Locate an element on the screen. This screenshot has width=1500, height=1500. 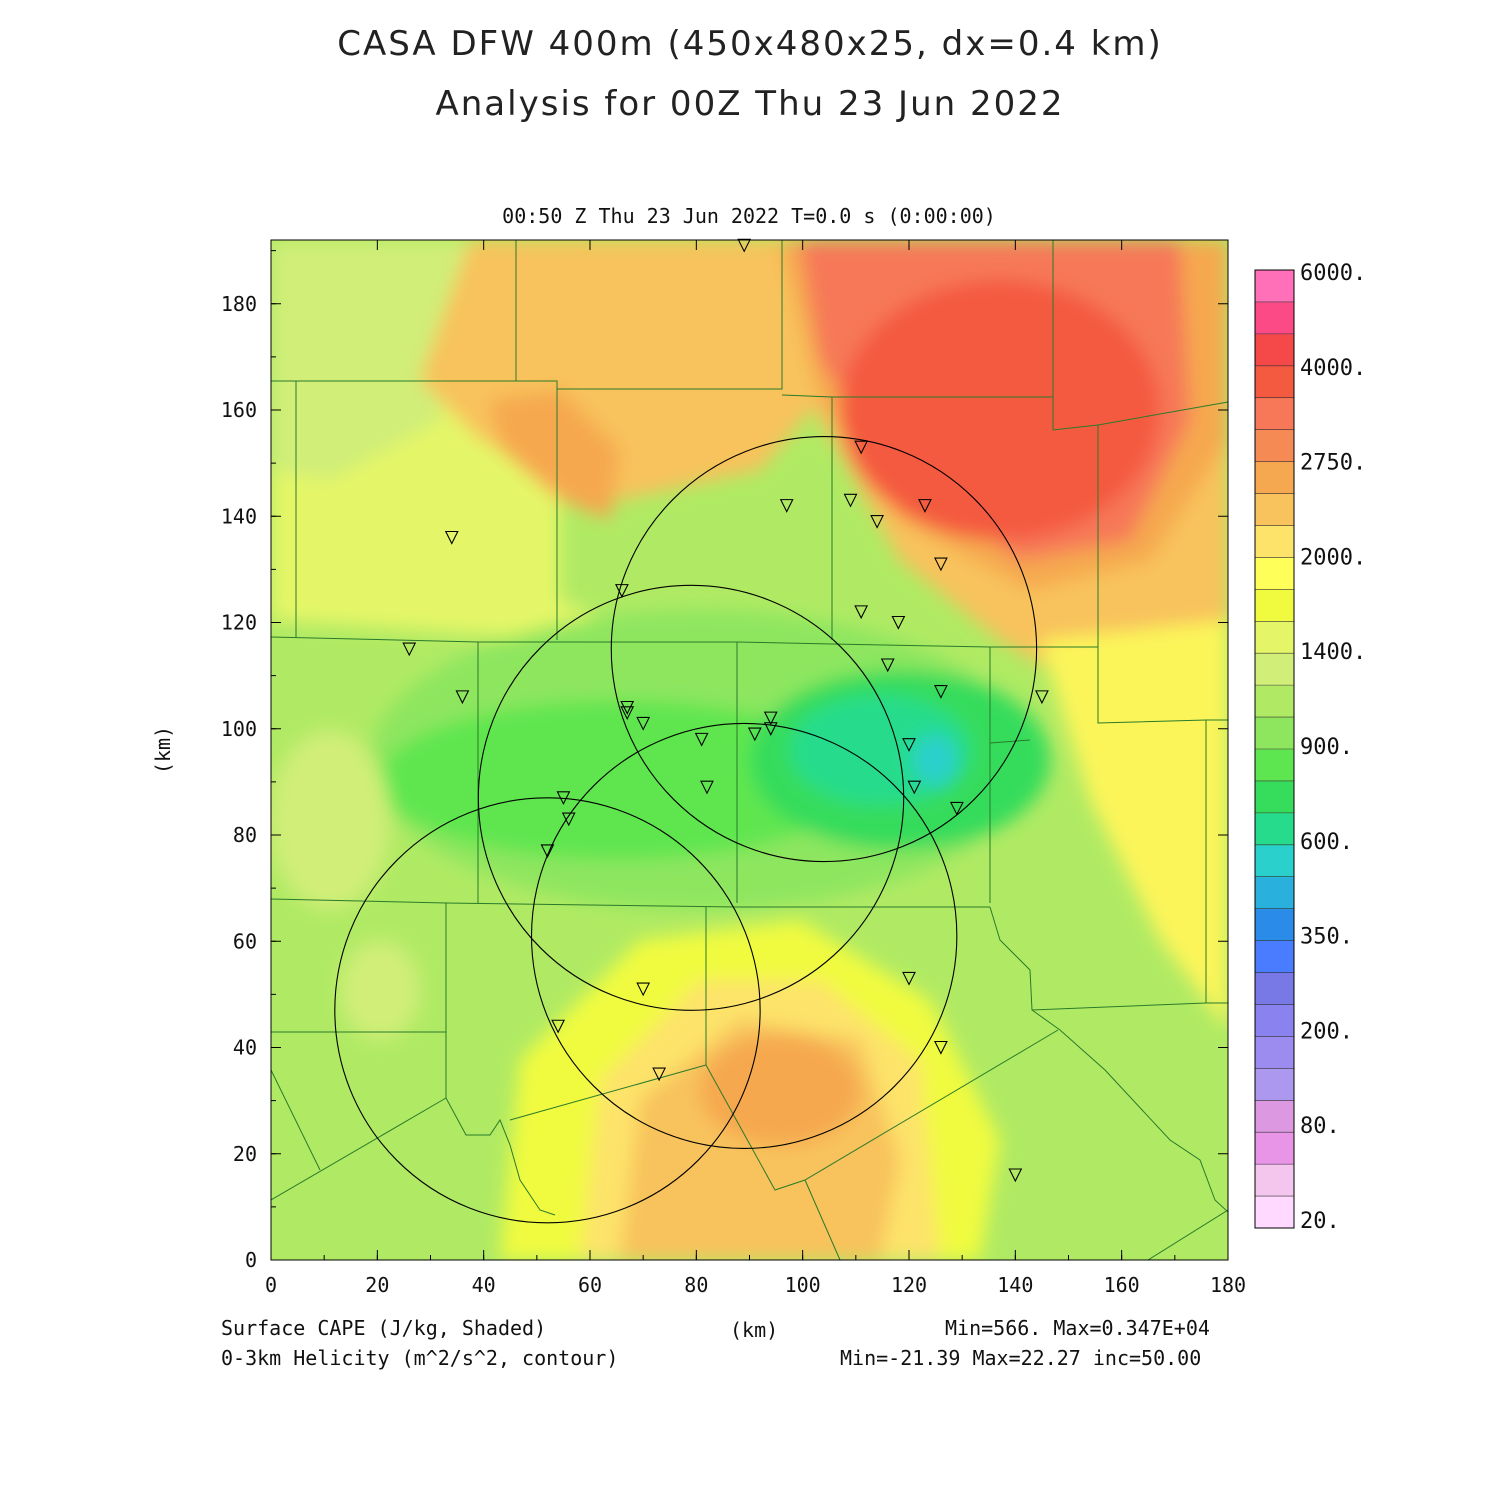
x-tick-label: 80 is located at coordinates (696, 1285).